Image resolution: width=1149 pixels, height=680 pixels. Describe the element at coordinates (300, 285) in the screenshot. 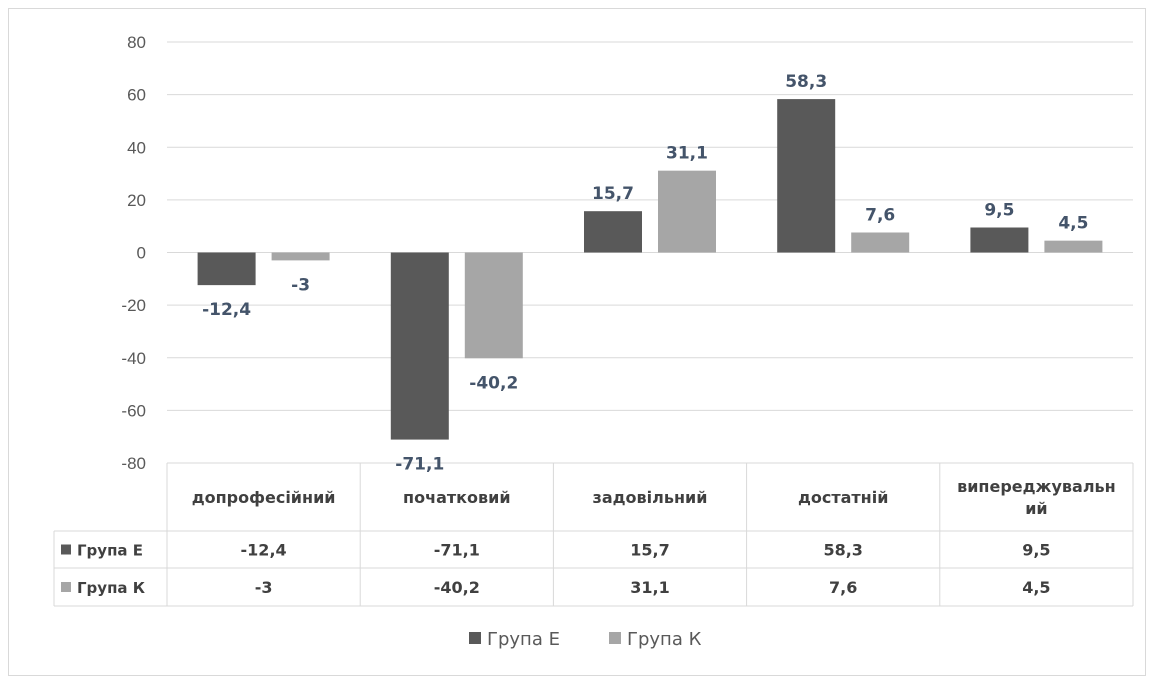

I see `data-label: -3` at that location.